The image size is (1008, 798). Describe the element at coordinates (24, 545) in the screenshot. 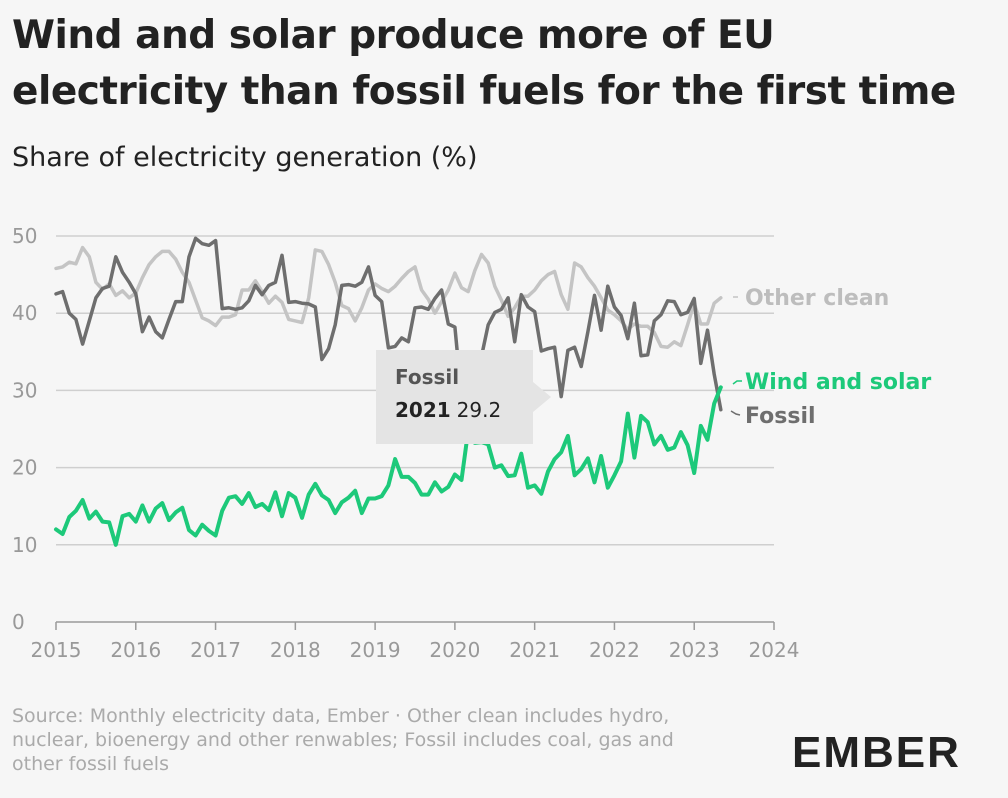

I see `y-tick-label: 10` at that location.